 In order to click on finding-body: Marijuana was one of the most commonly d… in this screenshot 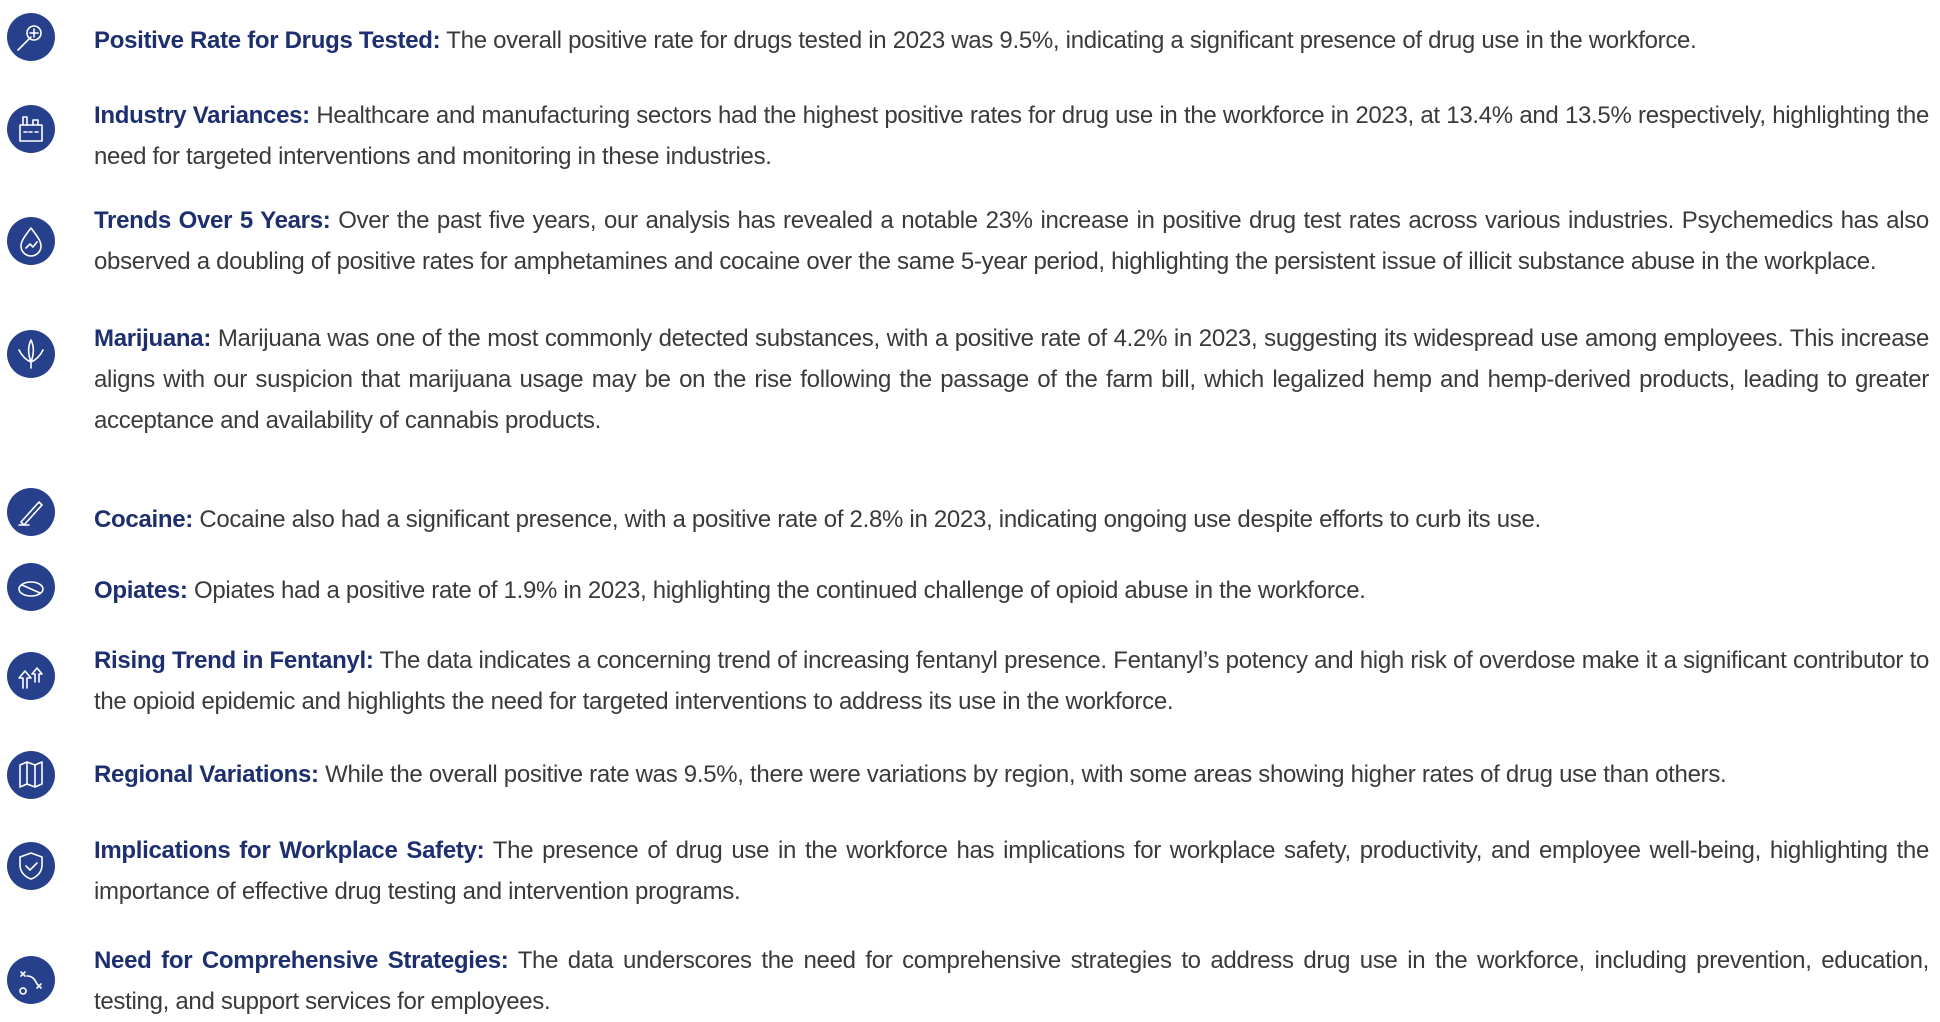, I will do `click(1011, 379)`.